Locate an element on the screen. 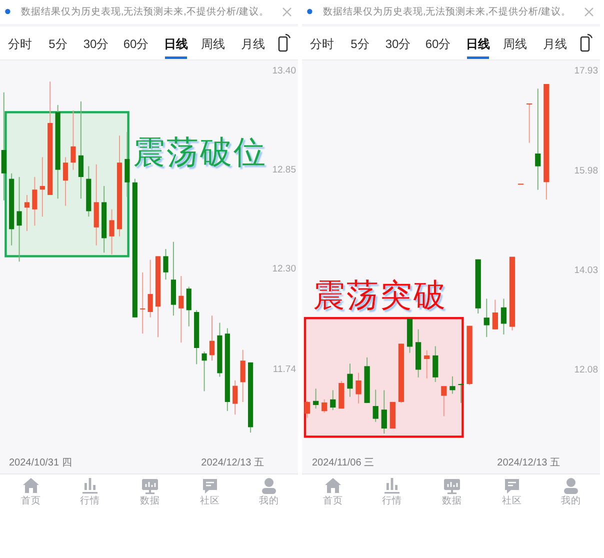  y-tick-label: 15.98 is located at coordinates (586, 170).